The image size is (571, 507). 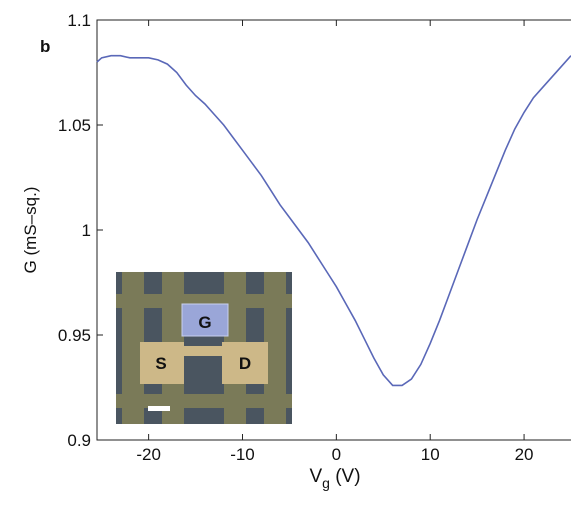 I want to click on inset-electrodes, so click(x=204, y=348).